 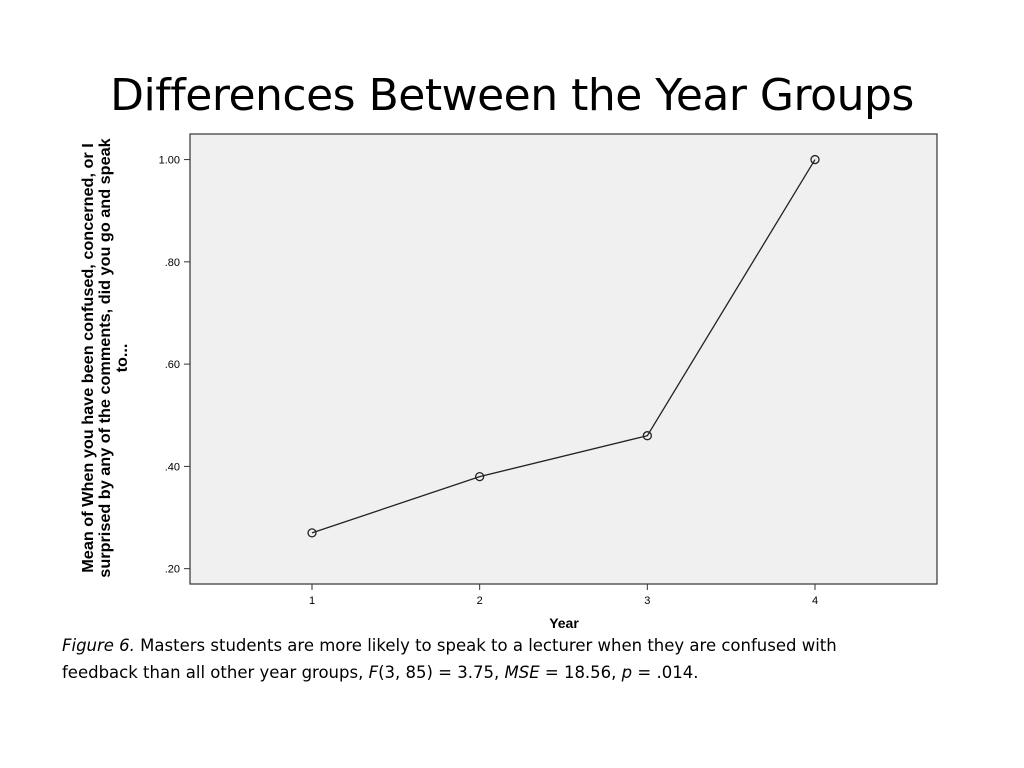 I want to click on f-symbol: F, so click(x=373, y=672).